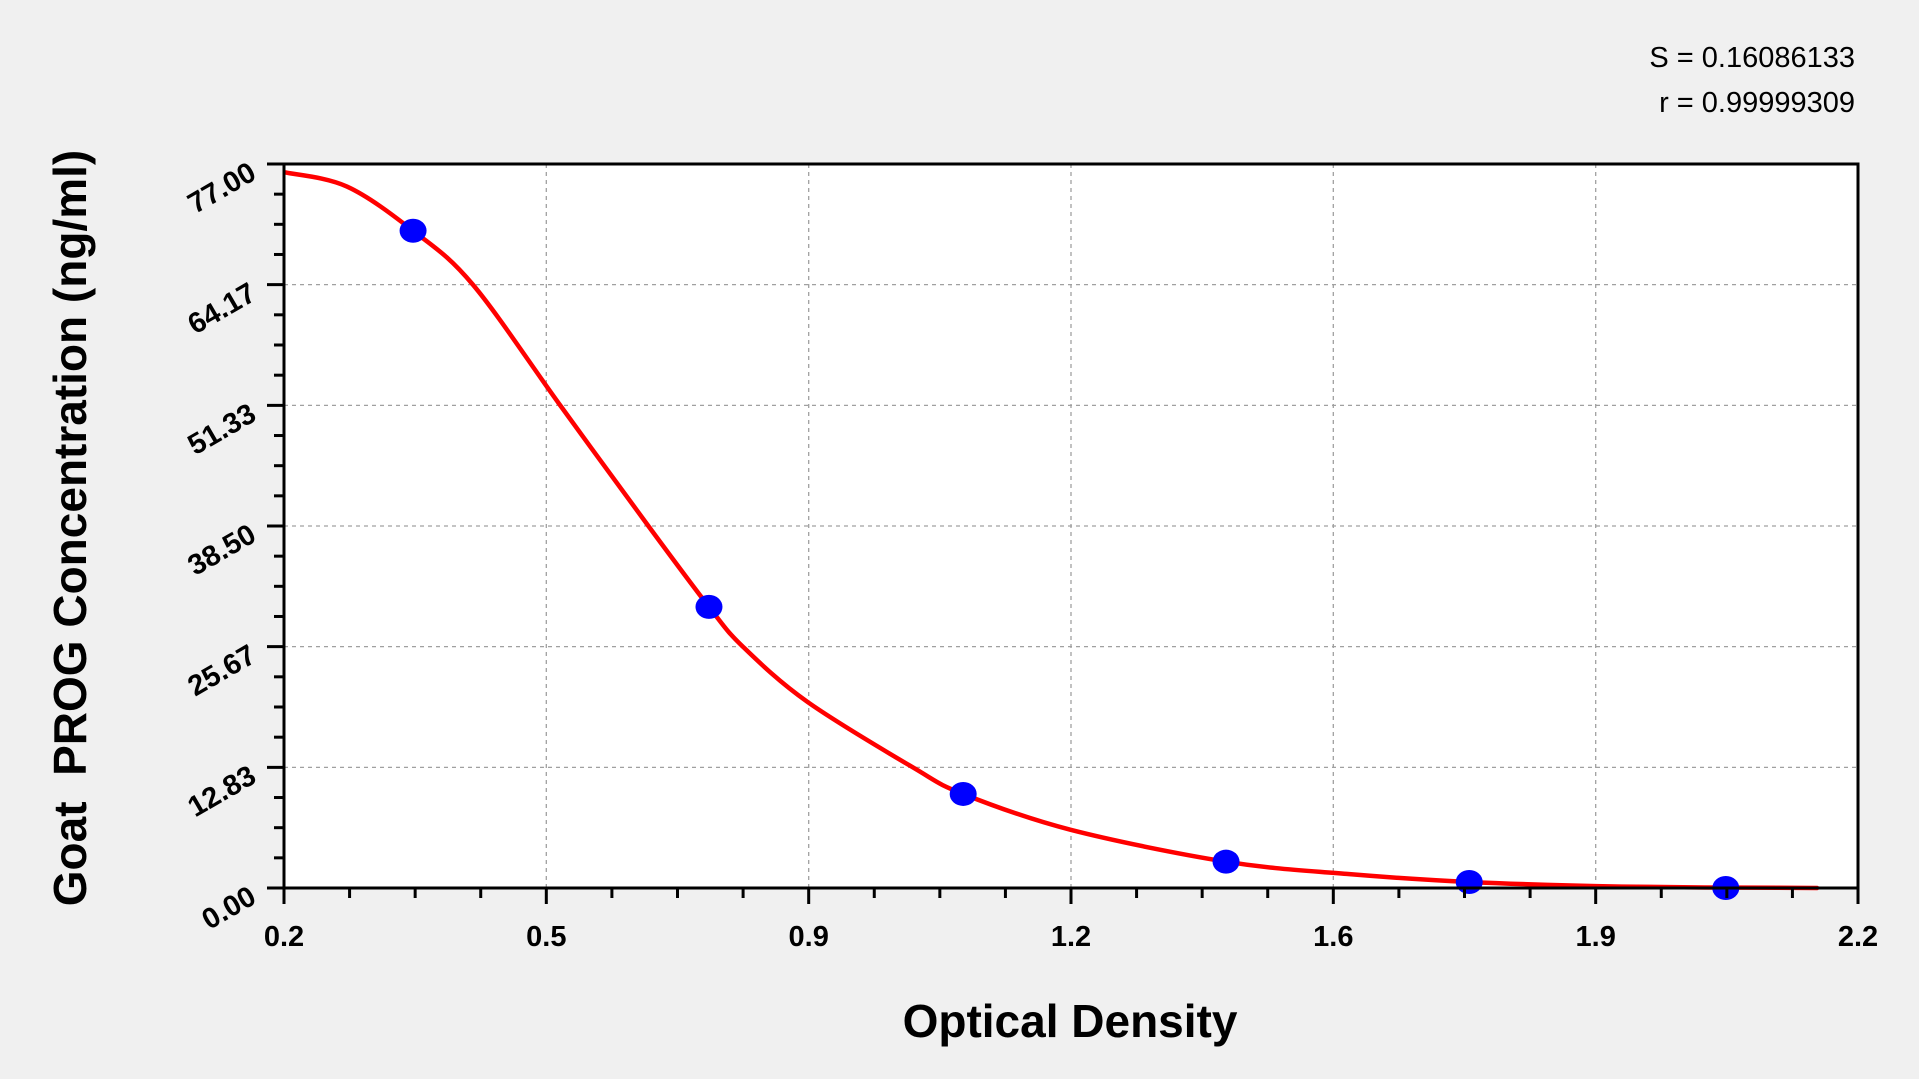 The width and height of the screenshot is (1919, 1079). I want to click on x-axis-tick-labels: 0.2 0.5 0.9 1.2 1.6 1.9 2.2, so click(1071, 937).